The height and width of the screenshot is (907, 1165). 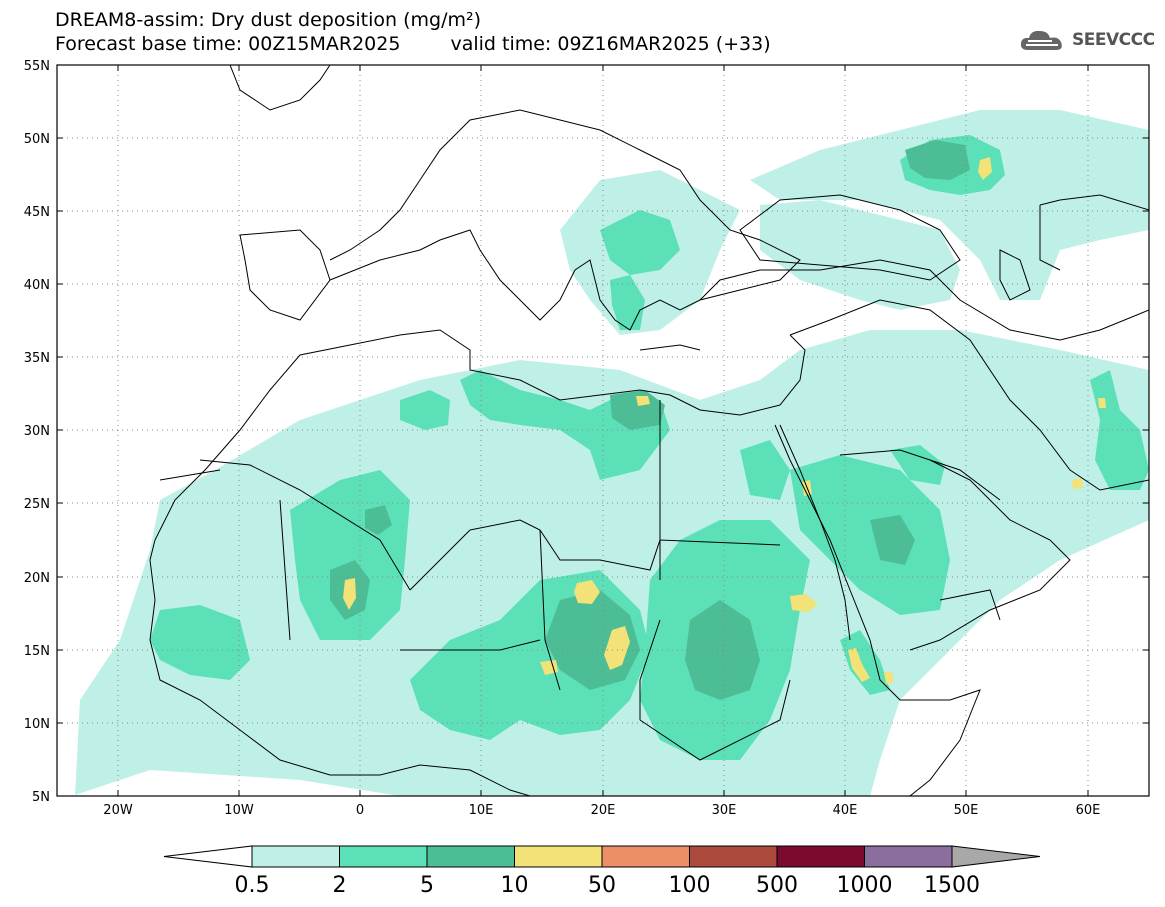 I want to click on lon-label: 20E, so click(x=603, y=810).